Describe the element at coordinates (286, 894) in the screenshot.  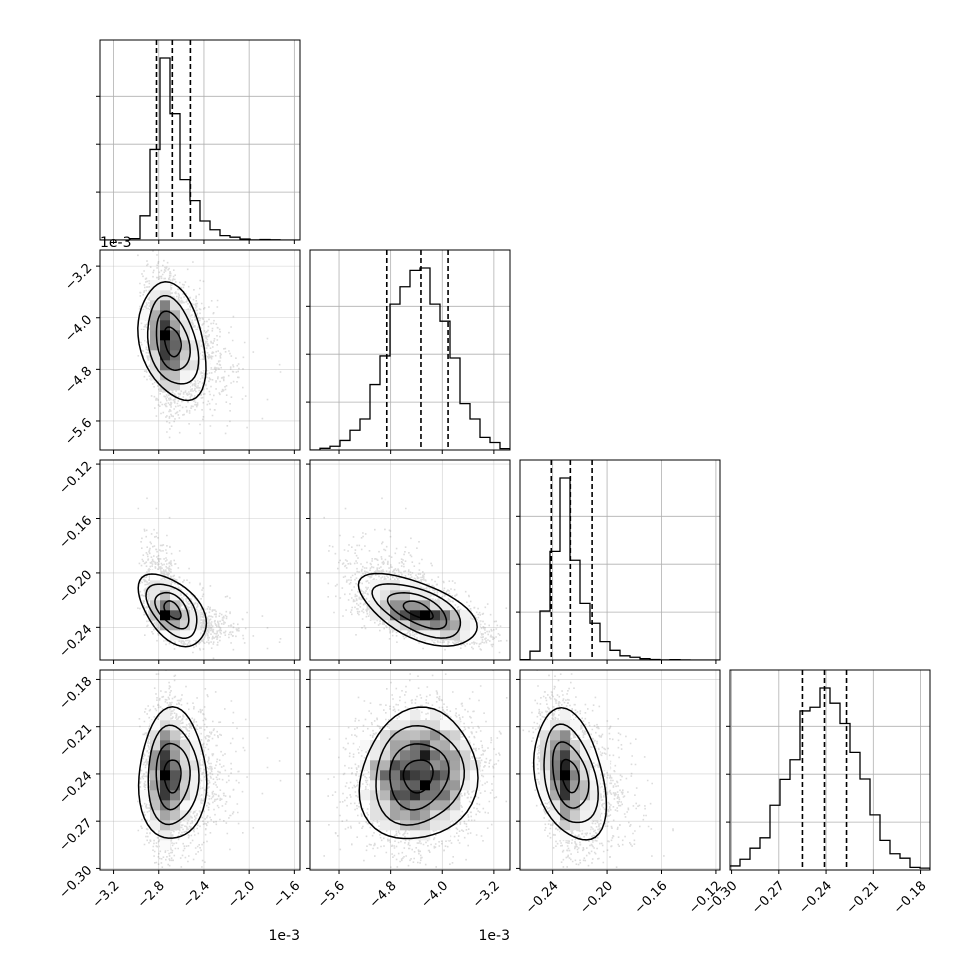
I see `x-tick-label: −1.6` at that location.